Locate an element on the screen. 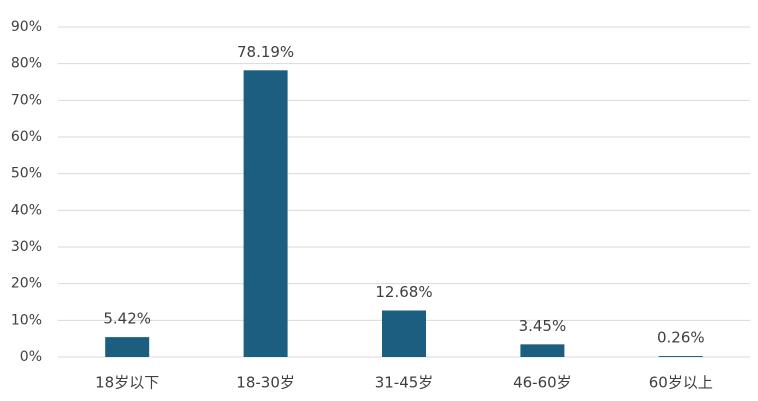 The height and width of the screenshot is (401, 758). x-tick-label: 18岁以下 is located at coordinates (127, 383).